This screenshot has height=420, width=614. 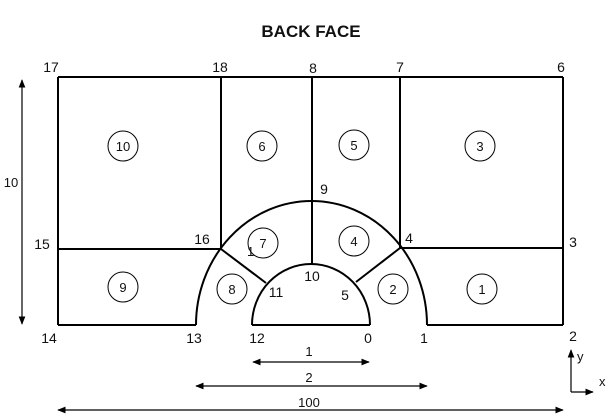 I want to click on vertex-1: 1, so click(x=424, y=338).